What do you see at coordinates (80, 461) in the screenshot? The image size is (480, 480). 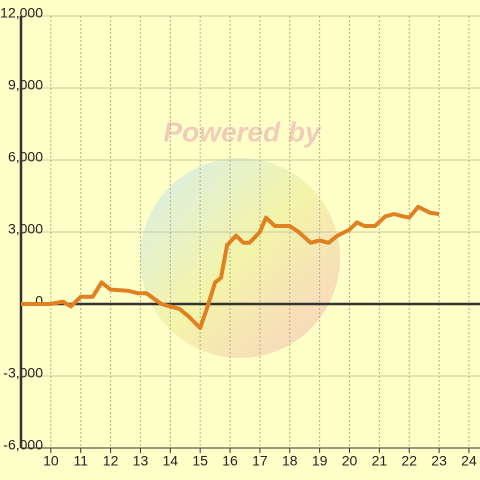 I see `x-tick-label: 11` at bounding box center [80, 461].